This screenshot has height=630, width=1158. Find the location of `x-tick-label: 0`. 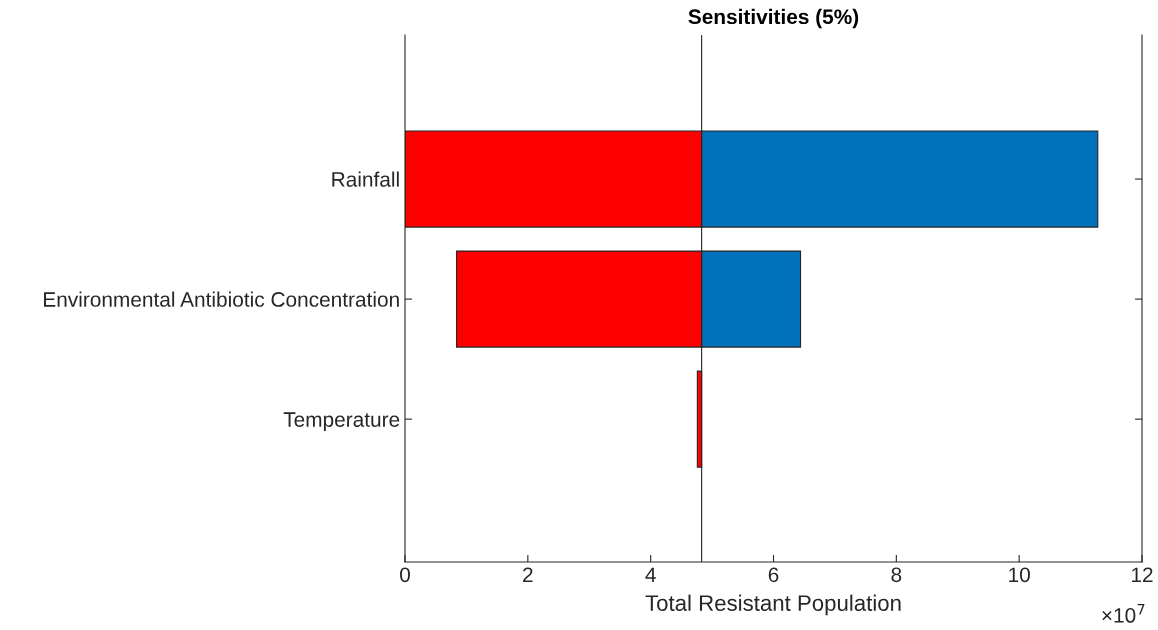

x-tick-label: 0 is located at coordinates (405, 575).